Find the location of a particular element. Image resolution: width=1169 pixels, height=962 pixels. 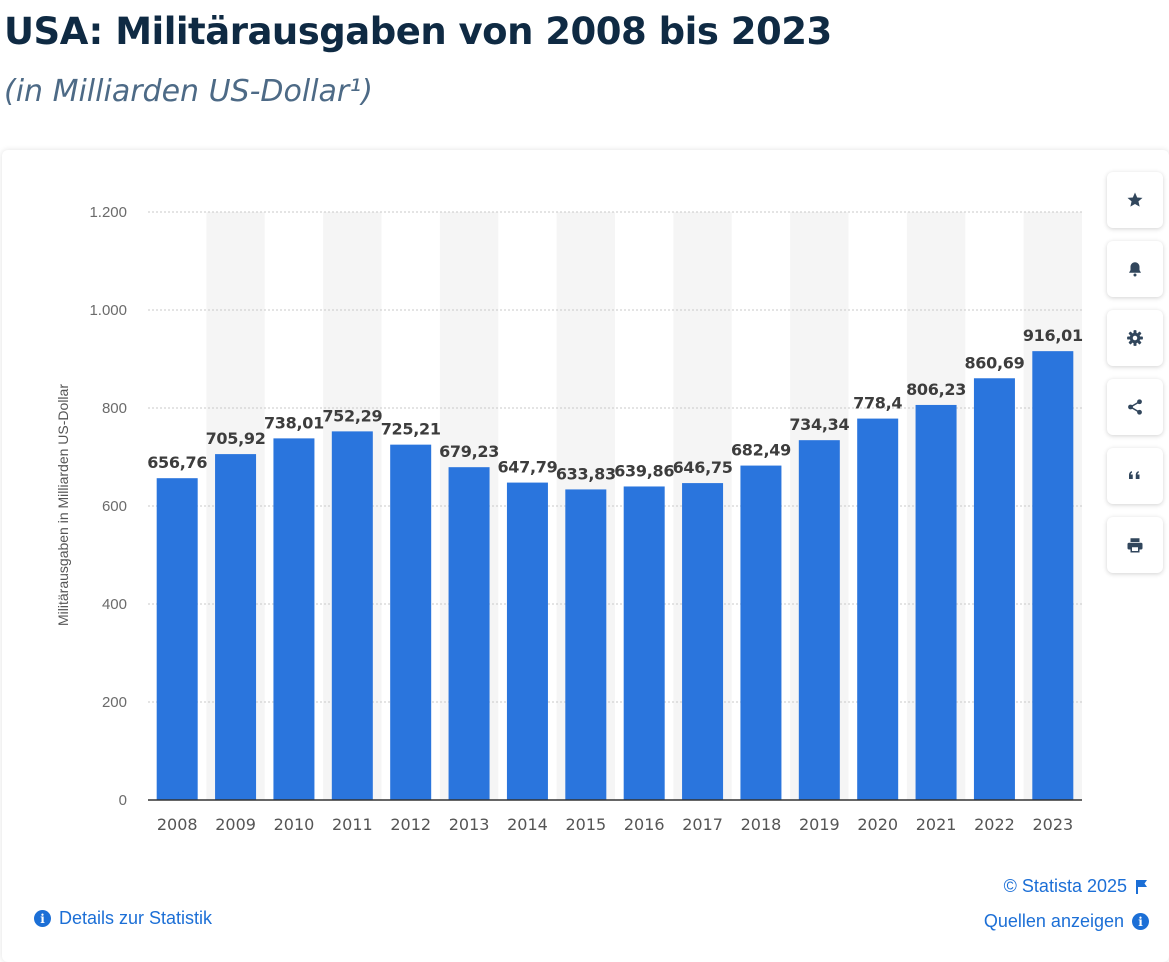

print-button is located at coordinates (1135, 545).